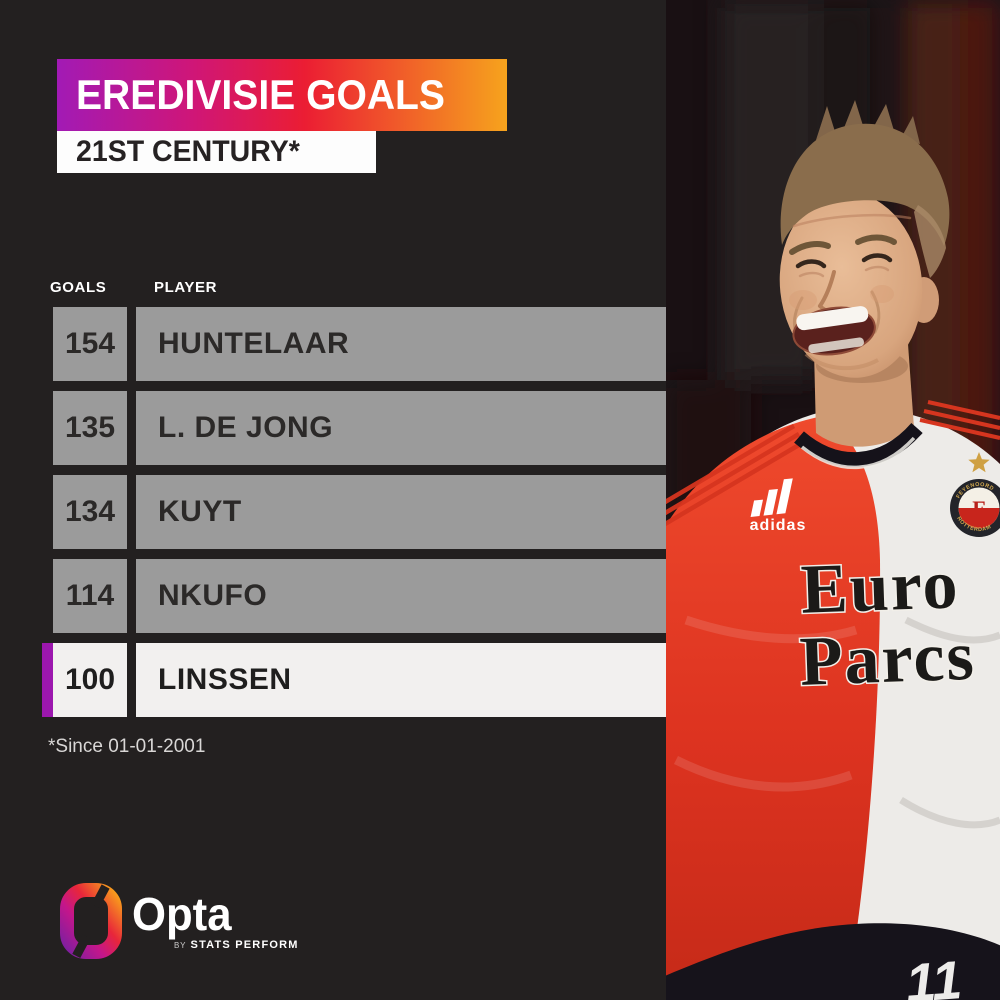 This screenshot has height=1000, width=1000. Describe the element at coordinates (864, 239) in the screenshot. I see `player-head` at that location.